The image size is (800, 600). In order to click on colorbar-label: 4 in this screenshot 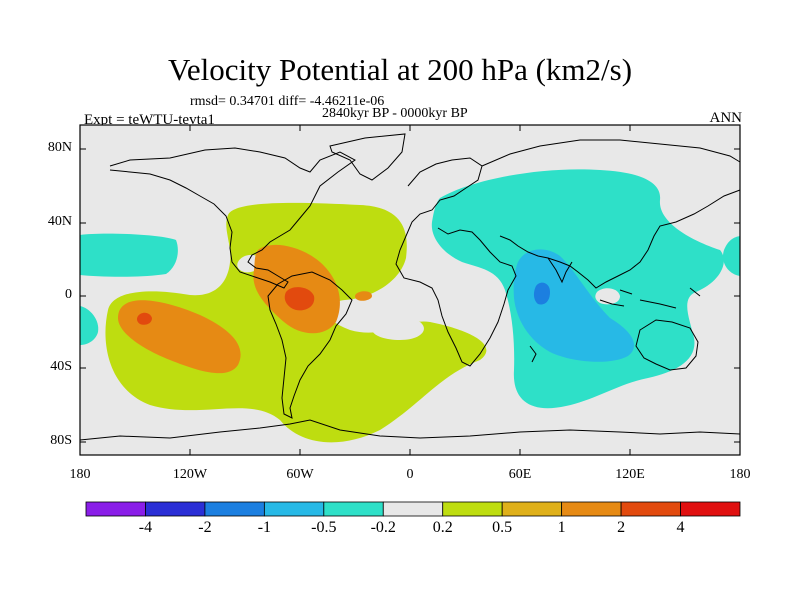, I will do `click(680, 527)`.